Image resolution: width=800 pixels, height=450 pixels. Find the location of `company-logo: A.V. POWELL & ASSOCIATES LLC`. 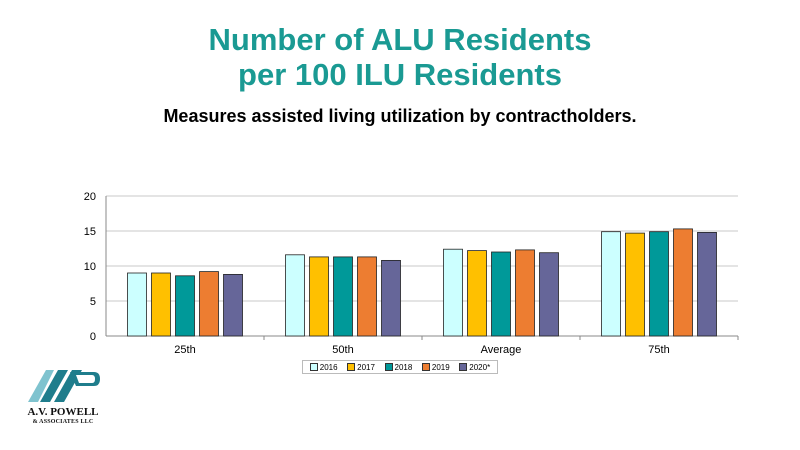

company-logo: A.V. POWELL & ASSOCIATES LLC is located at coordinates (63, 398).